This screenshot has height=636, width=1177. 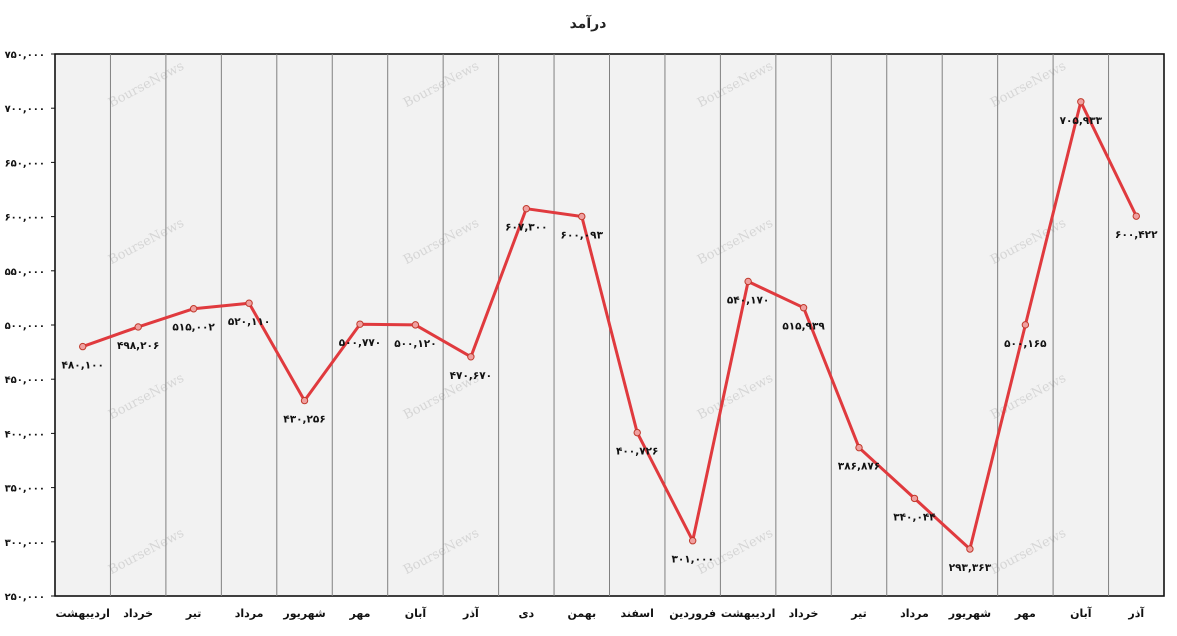 I want to click on y-tick-label: ۳۵۰,۰۰۰, so click(x=25, y=489).